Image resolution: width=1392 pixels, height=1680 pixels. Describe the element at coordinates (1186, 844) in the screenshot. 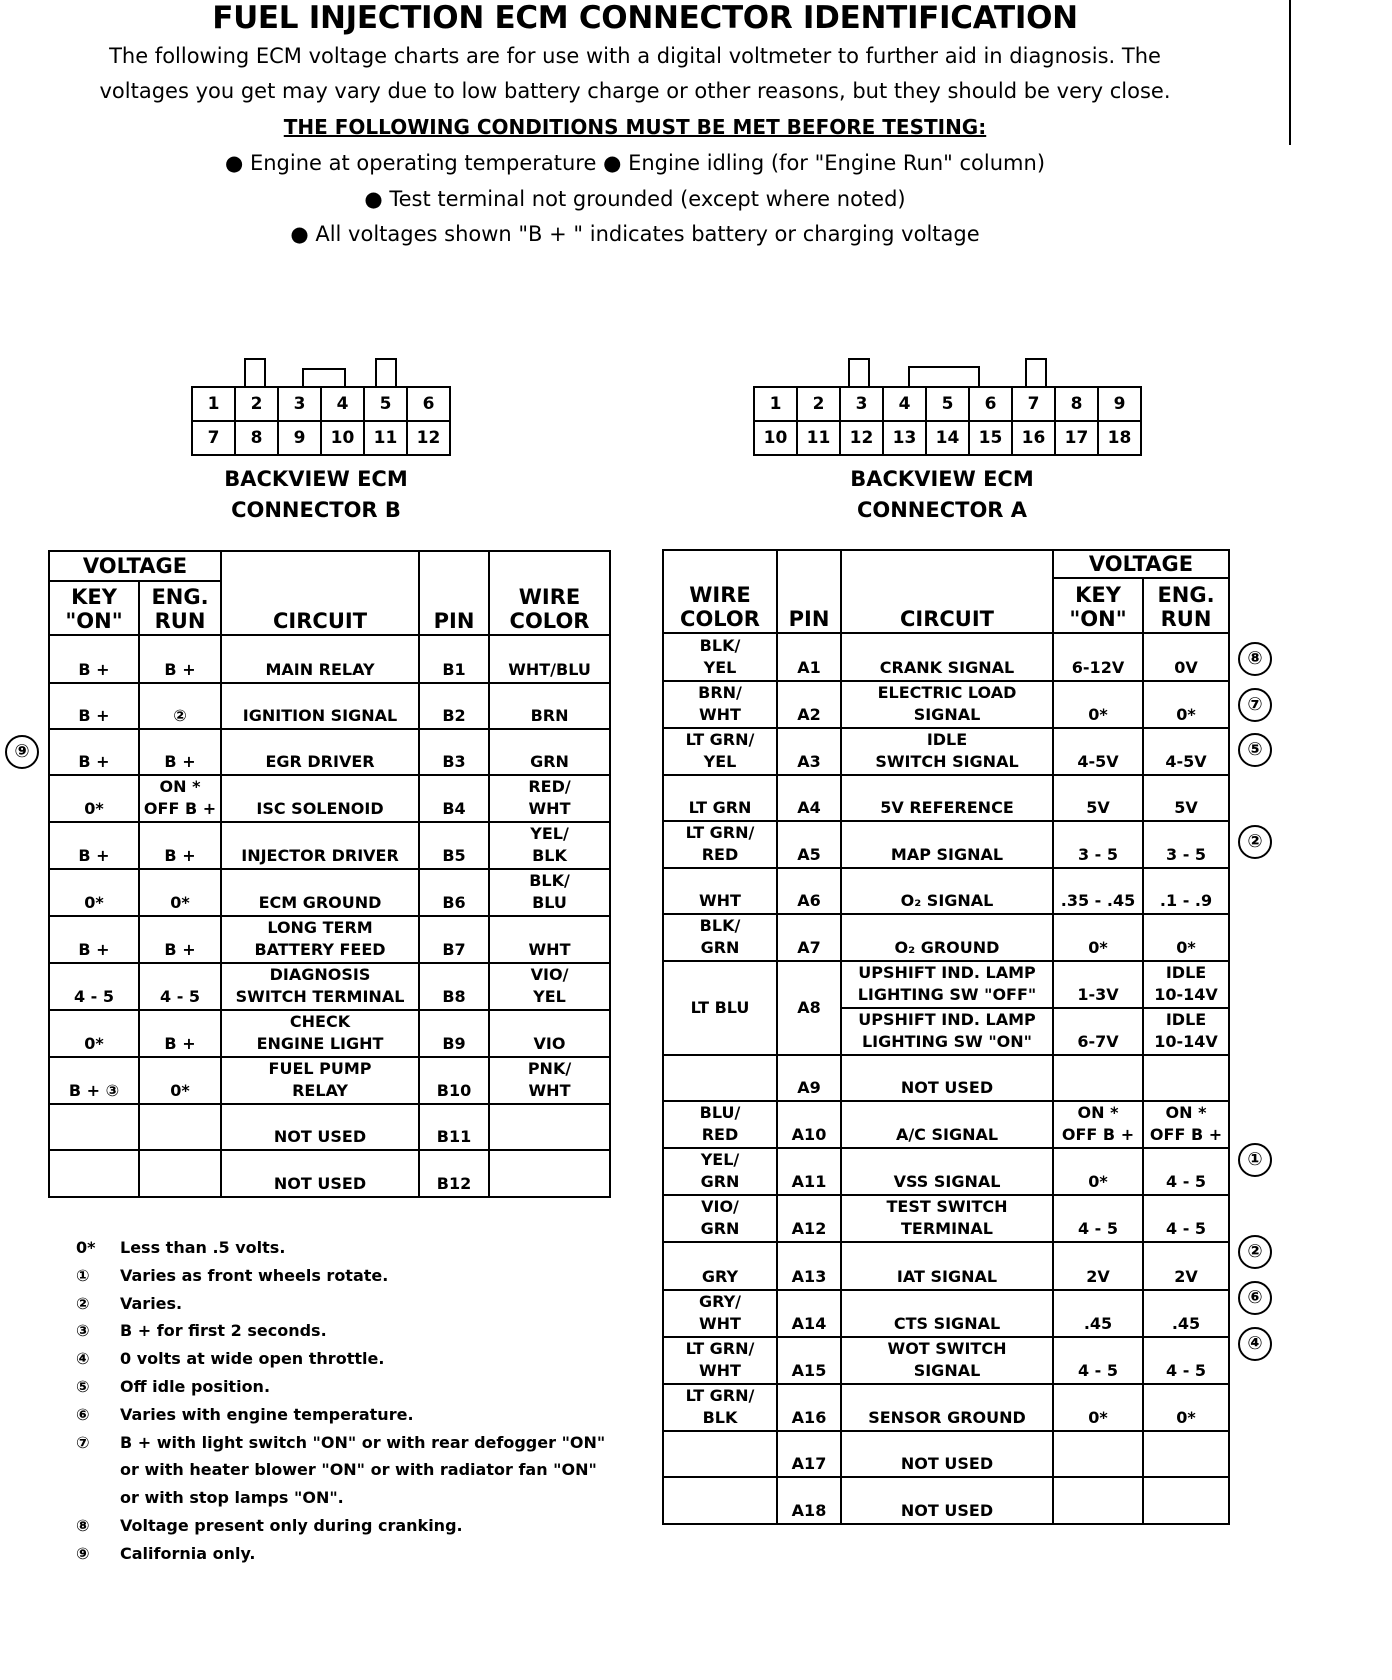

I see `eng-run-voltage: 3 - 5` at that location.